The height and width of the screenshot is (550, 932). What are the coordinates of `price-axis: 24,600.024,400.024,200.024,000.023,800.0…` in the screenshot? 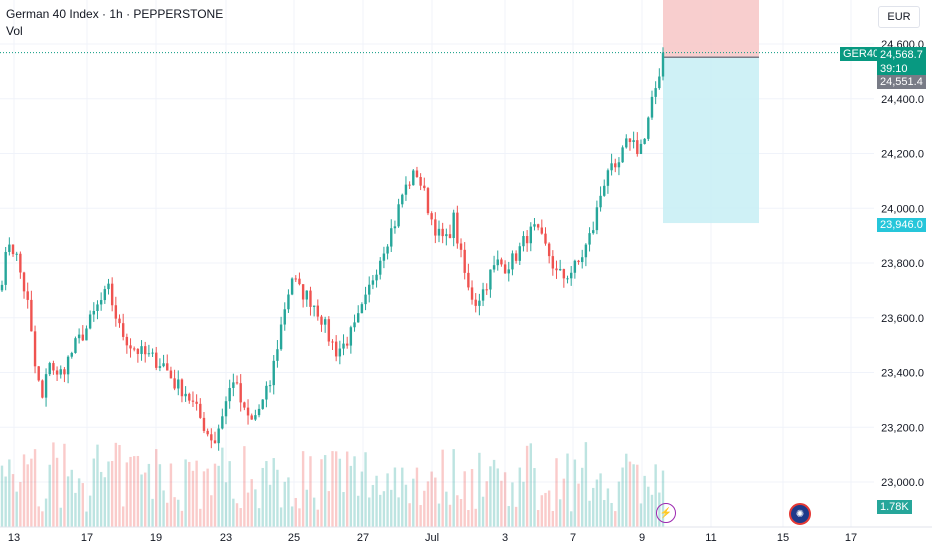 It's located at (902, 264).